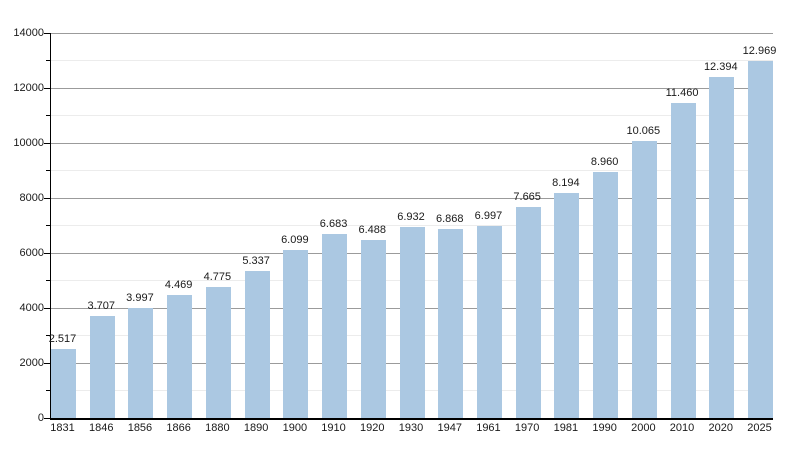 This screenshot has width=800, height=450. I want to click on bar-value-label: 6.488, so click(372, 230).